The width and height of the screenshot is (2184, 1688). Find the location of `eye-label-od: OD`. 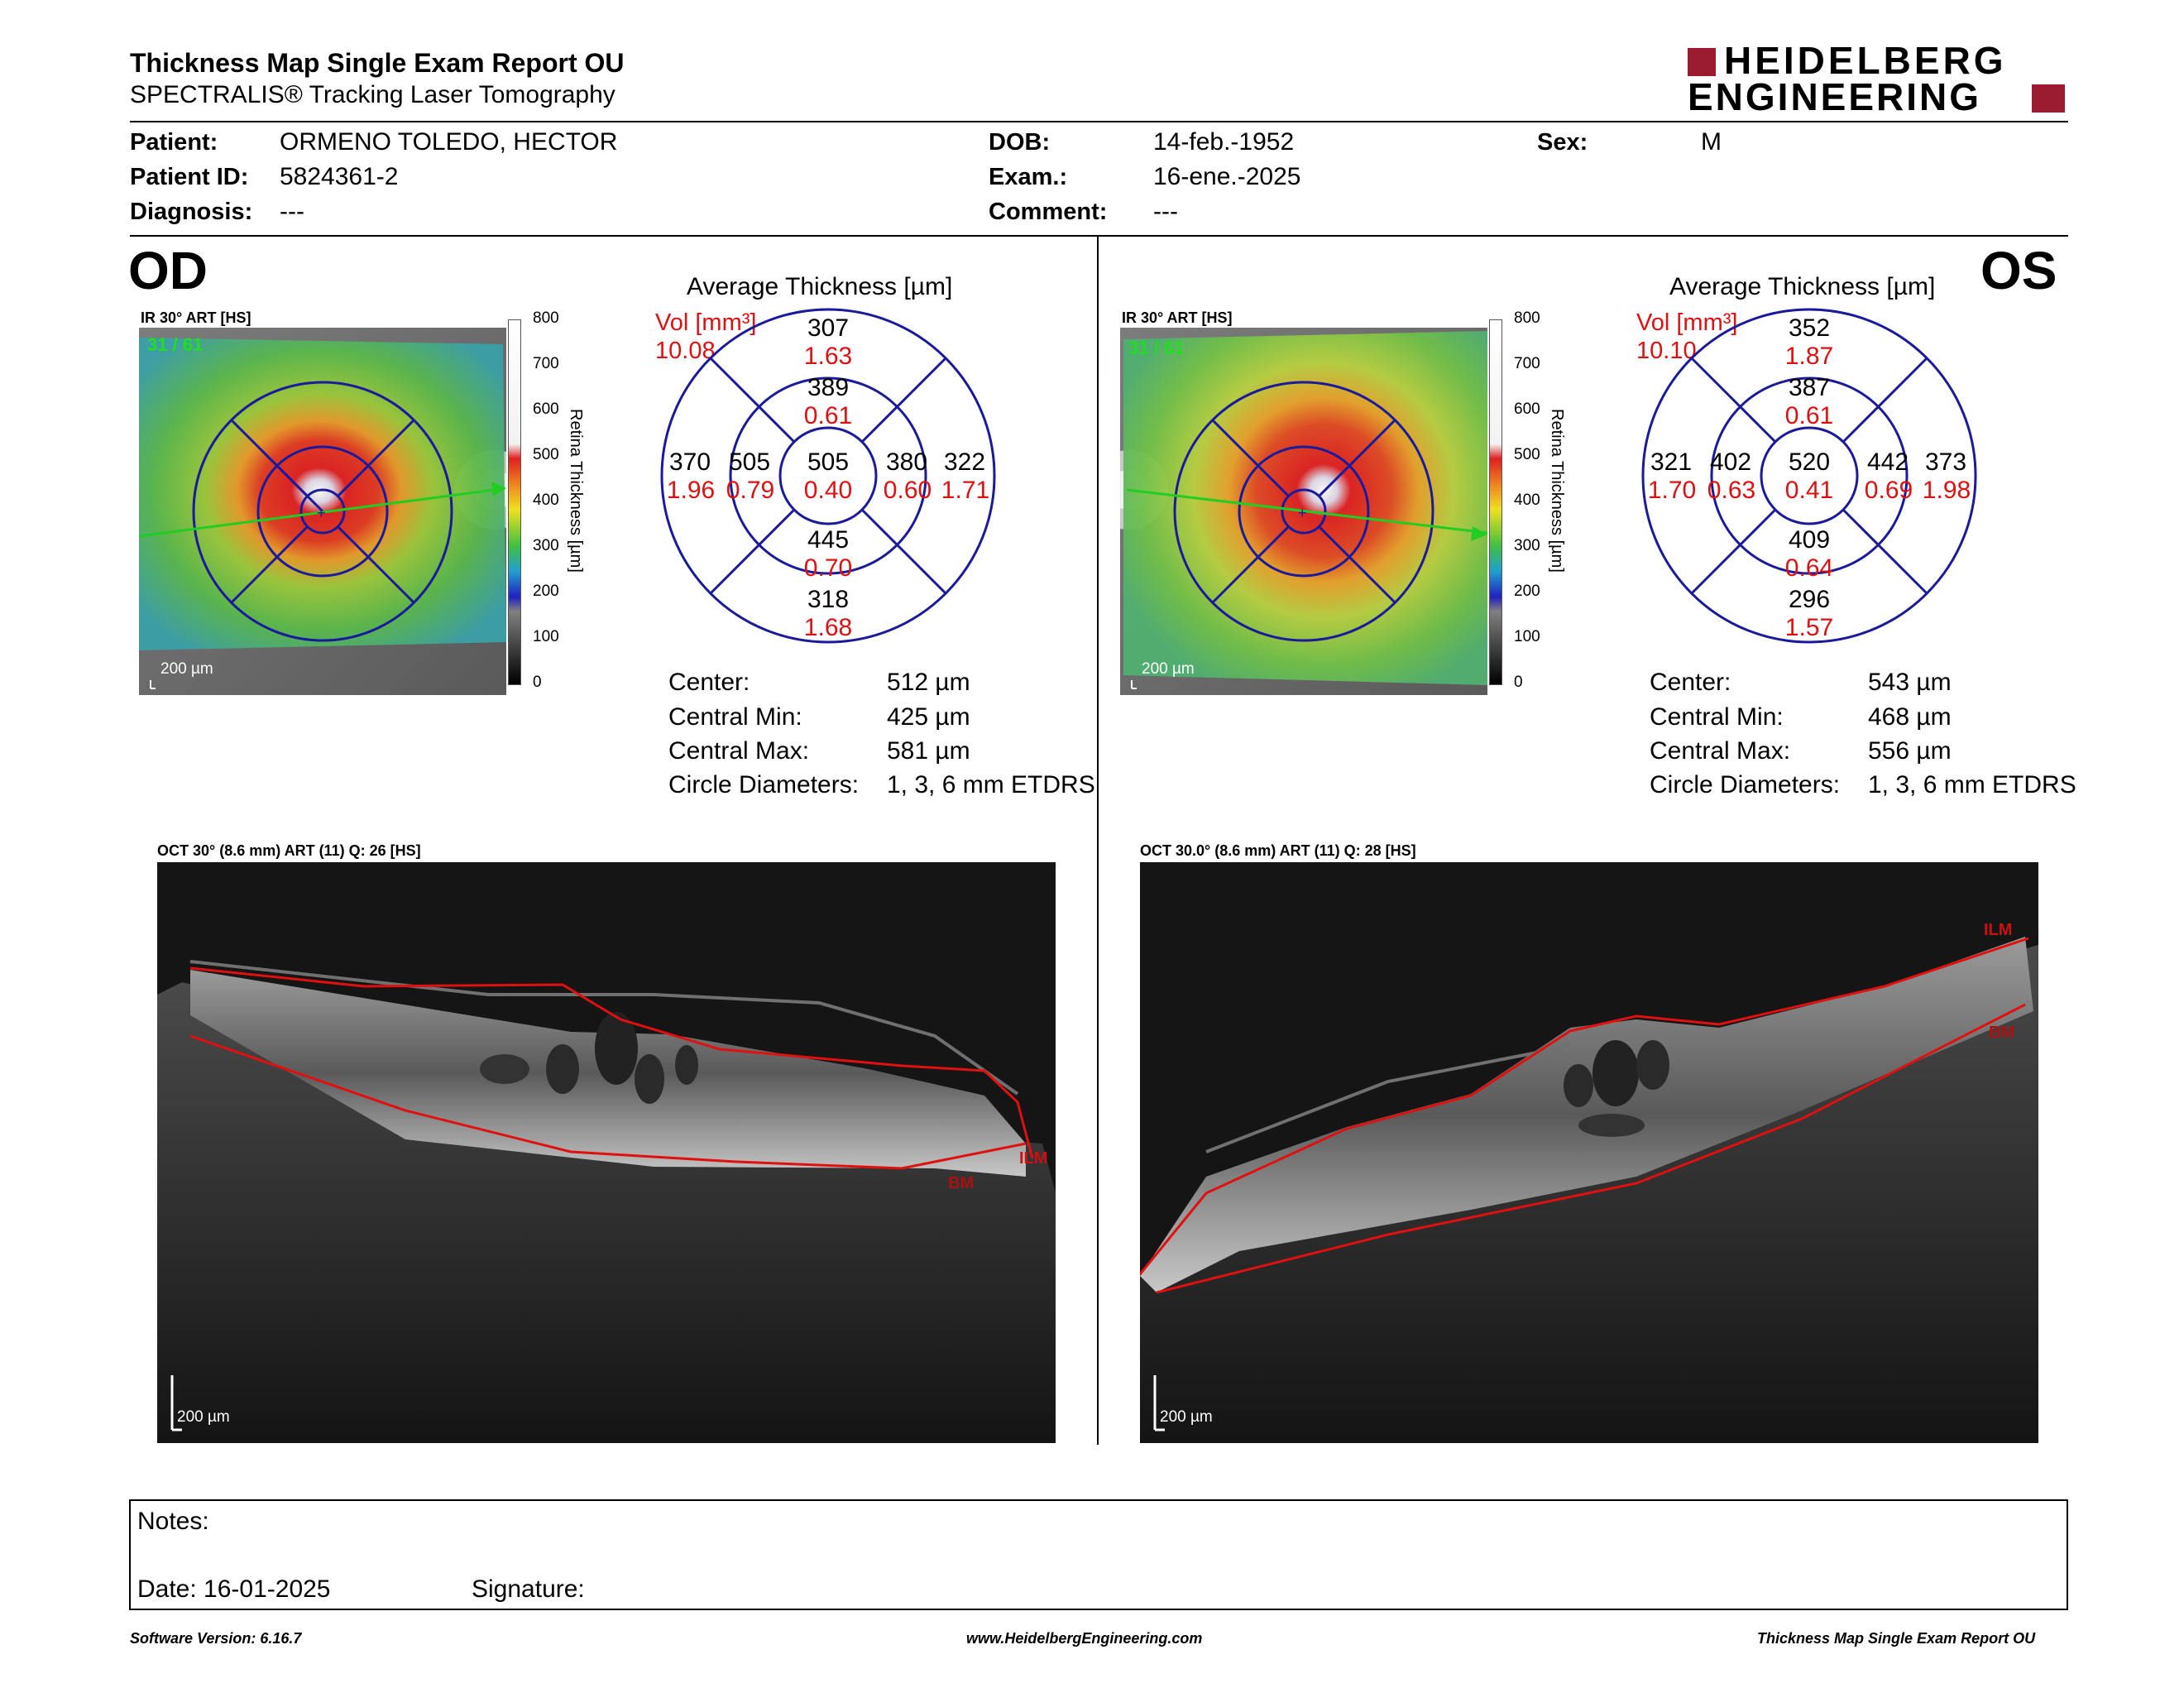

eye-label-od: OD is located at coordinates (168, 270).